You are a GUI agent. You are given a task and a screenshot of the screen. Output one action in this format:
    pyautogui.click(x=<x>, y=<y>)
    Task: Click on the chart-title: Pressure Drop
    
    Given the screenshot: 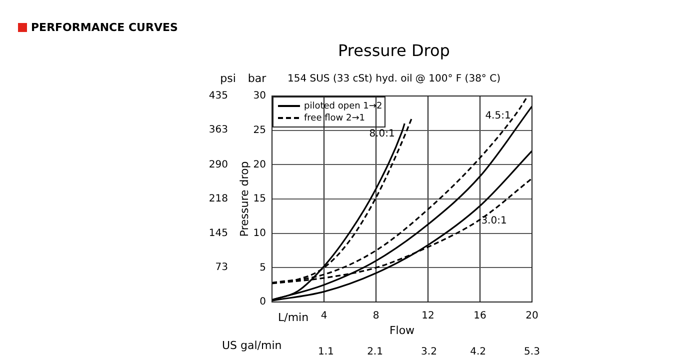 What is the action you would take?
    pyautogui.click(x=394, y=50)
    